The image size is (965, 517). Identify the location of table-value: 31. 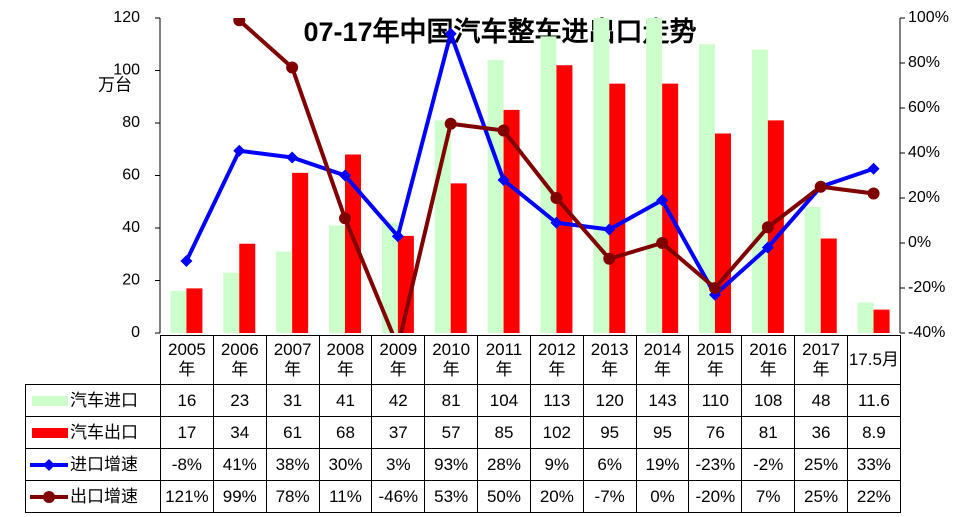
(292, 400).